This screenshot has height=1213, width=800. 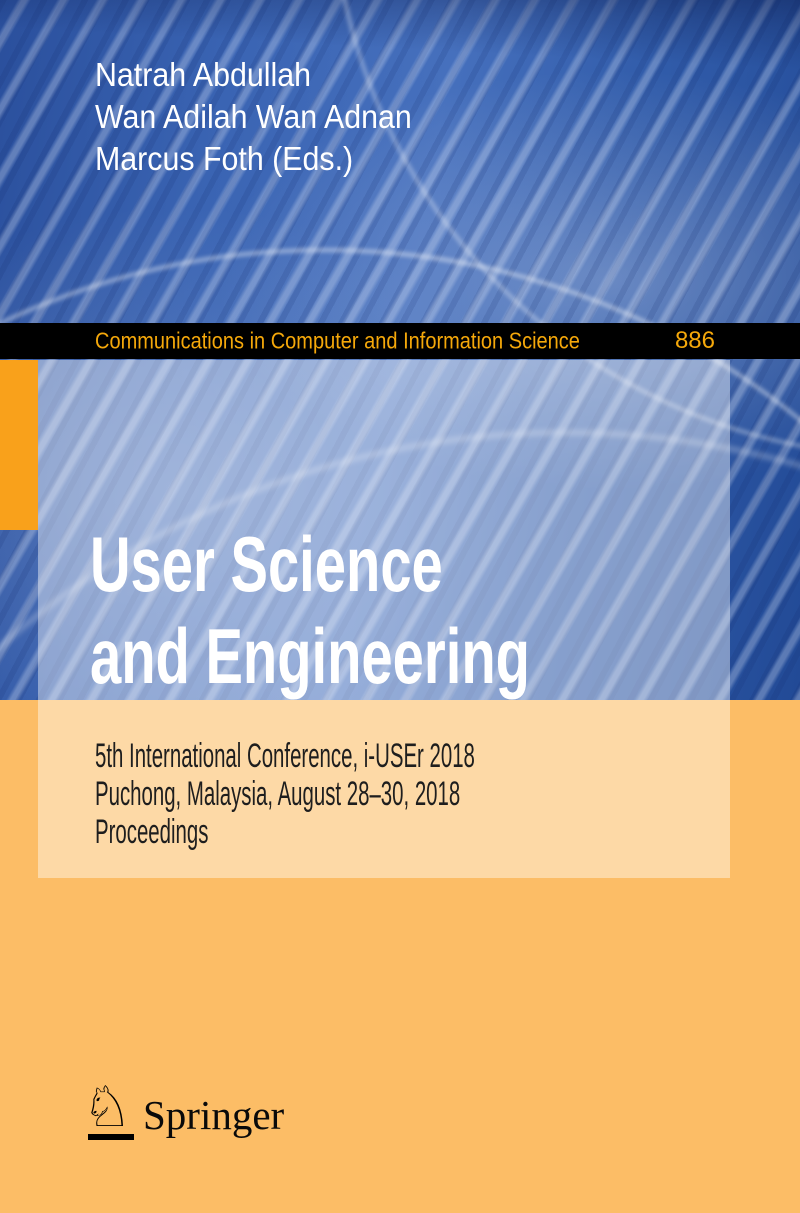 I want to click on subtitle-line: Puchong, Malaysia, August 28–30, 2018, so click(x=278, y=794).